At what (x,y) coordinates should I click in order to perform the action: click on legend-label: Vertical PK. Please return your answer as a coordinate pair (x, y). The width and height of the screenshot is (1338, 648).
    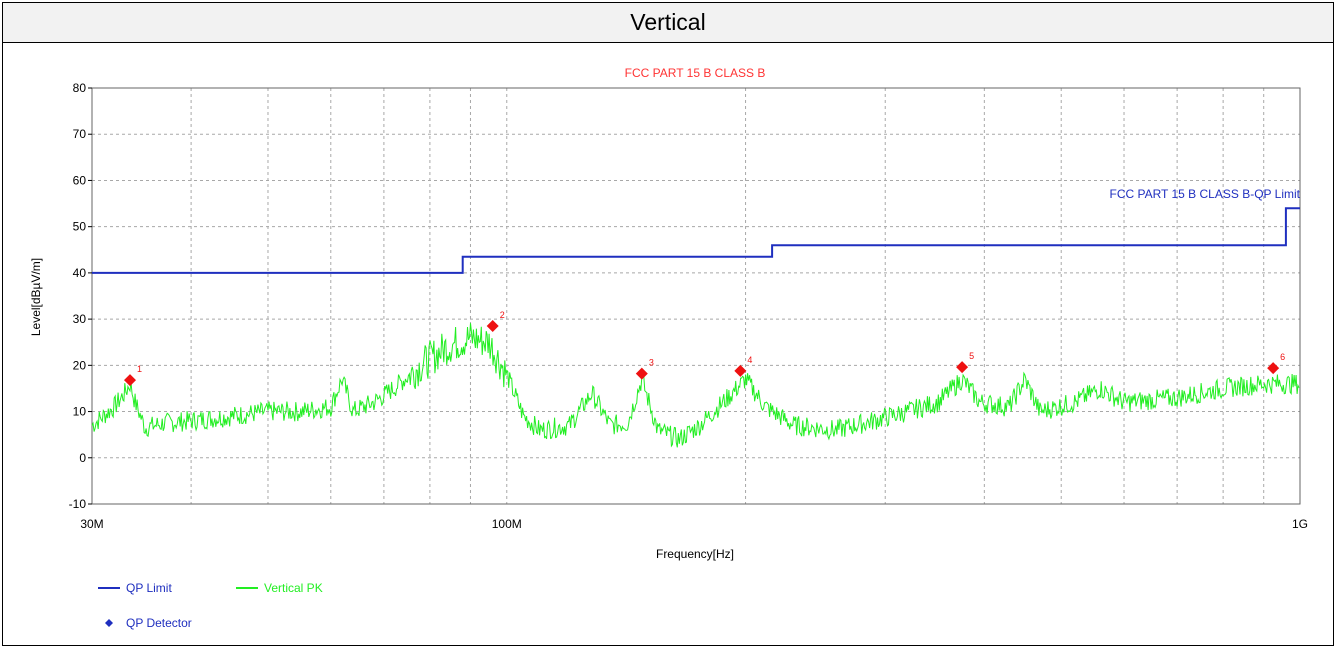
    Looking at the image, I should click on (293, 588).